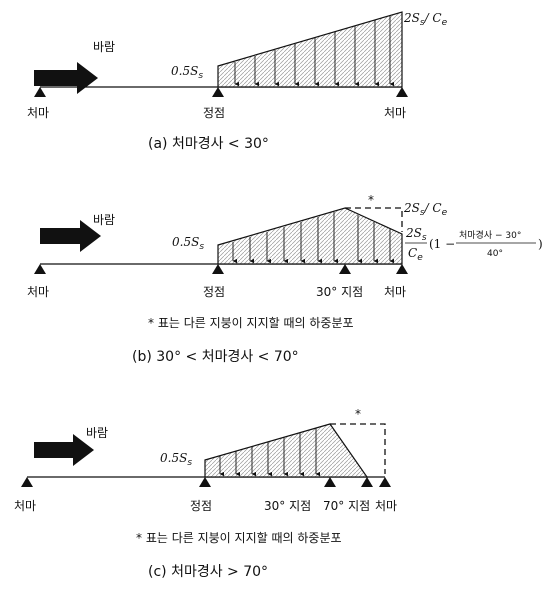 The image size is (549, 591). What do you see at coordinates (346, 506) in the screenshot?
I see `point-70-label: 70° 지점` at bounding box center [346, 506].